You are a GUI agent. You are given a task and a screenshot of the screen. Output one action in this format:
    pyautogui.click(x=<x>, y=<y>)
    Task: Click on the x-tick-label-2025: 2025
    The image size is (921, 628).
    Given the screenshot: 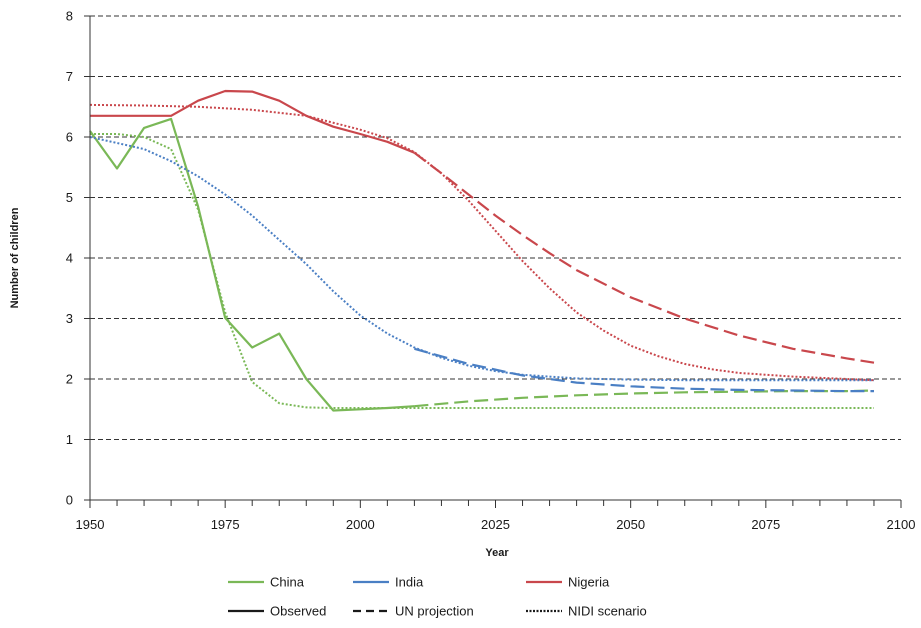 What is the action you would take?
    pyautogui.click(x=495, y=524)
    